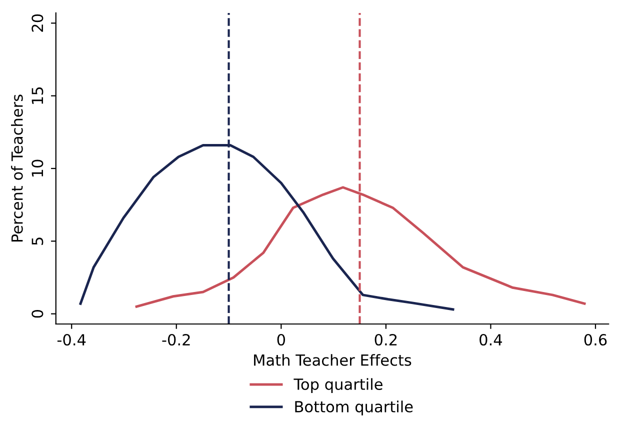  Describe the element at coordinates (38, 241) in the screenshot. I see `y-tick-label: 5` at that location.